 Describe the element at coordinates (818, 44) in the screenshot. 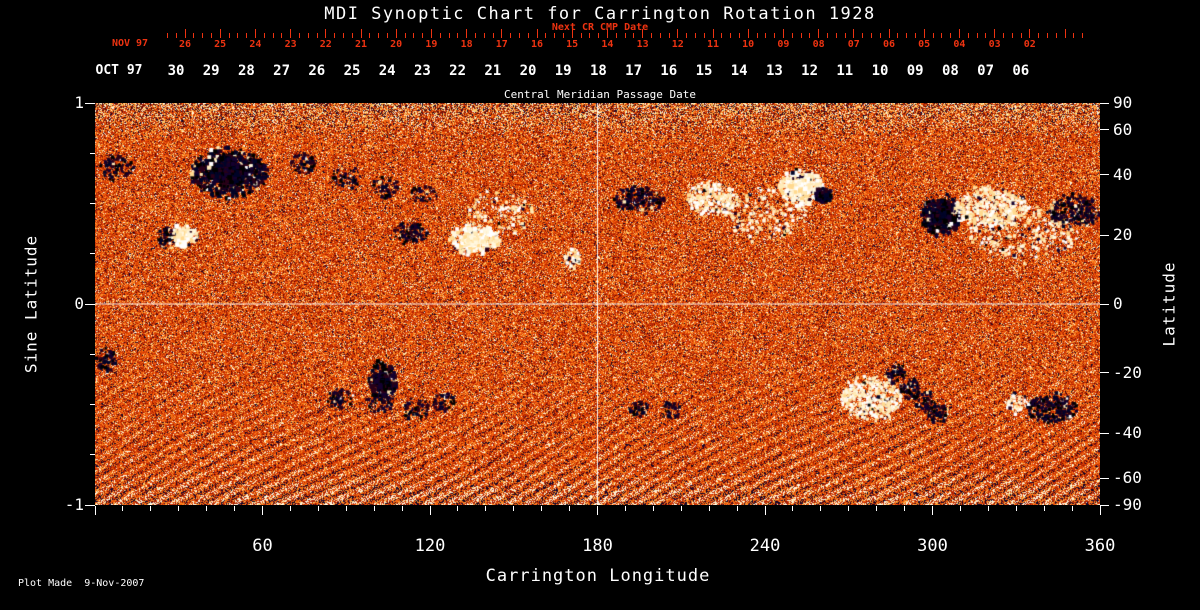

I see `red-date-label: 08` at that location.